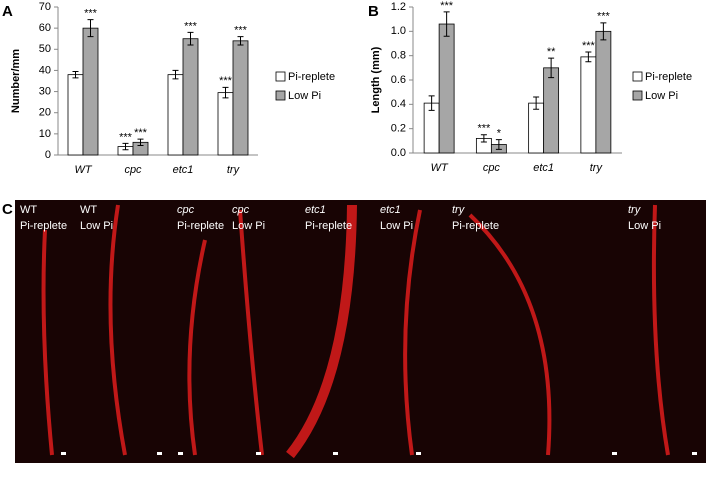 This screenshot has width=711, height=495. I want to click on y-tick-label: 1.0, so click(398, 31).